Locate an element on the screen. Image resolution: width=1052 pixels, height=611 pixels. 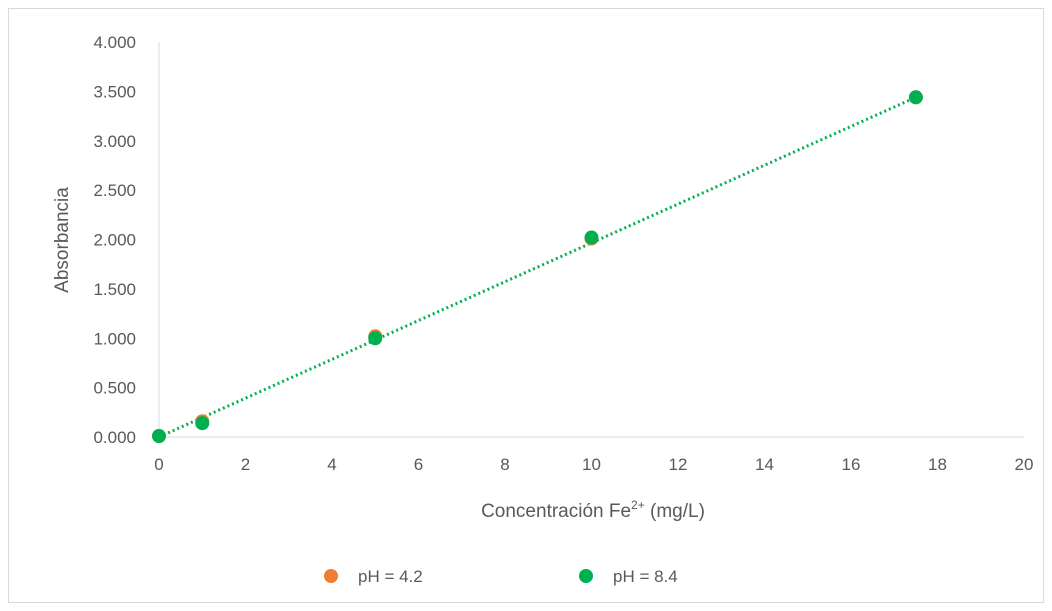
x-tick-label: 12 is located at coordinates (678, 464).